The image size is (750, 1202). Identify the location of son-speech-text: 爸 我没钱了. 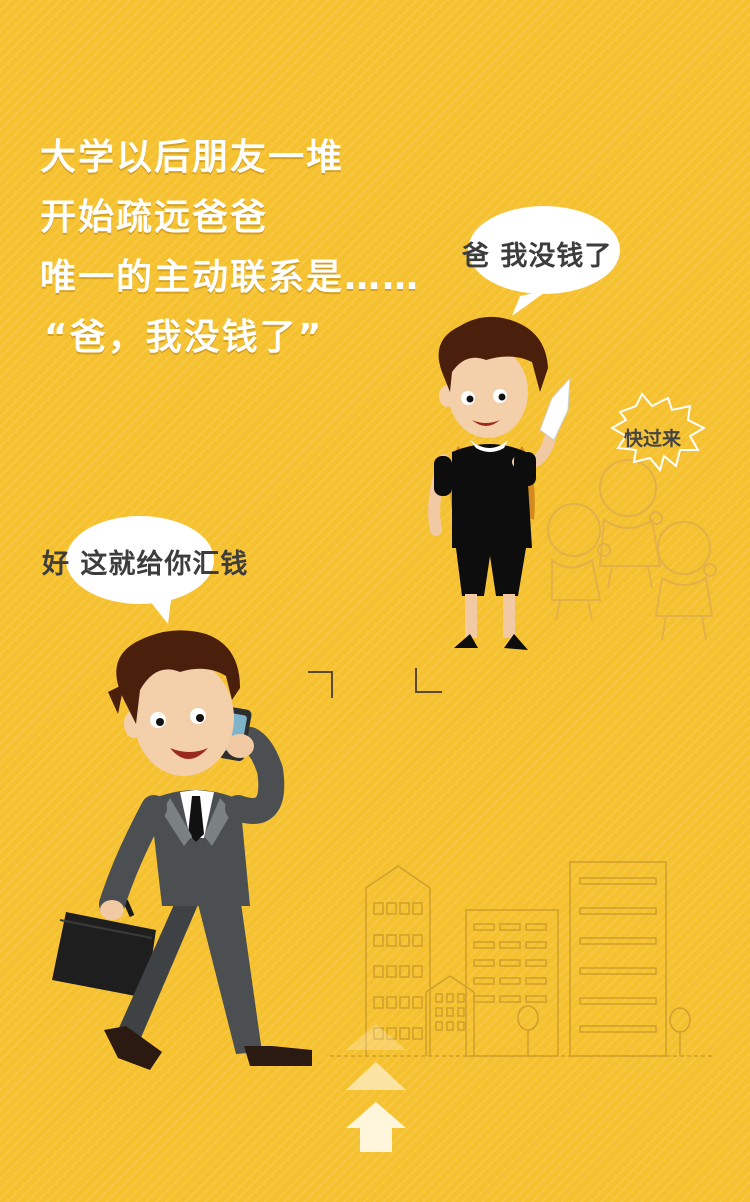
(537, 256).